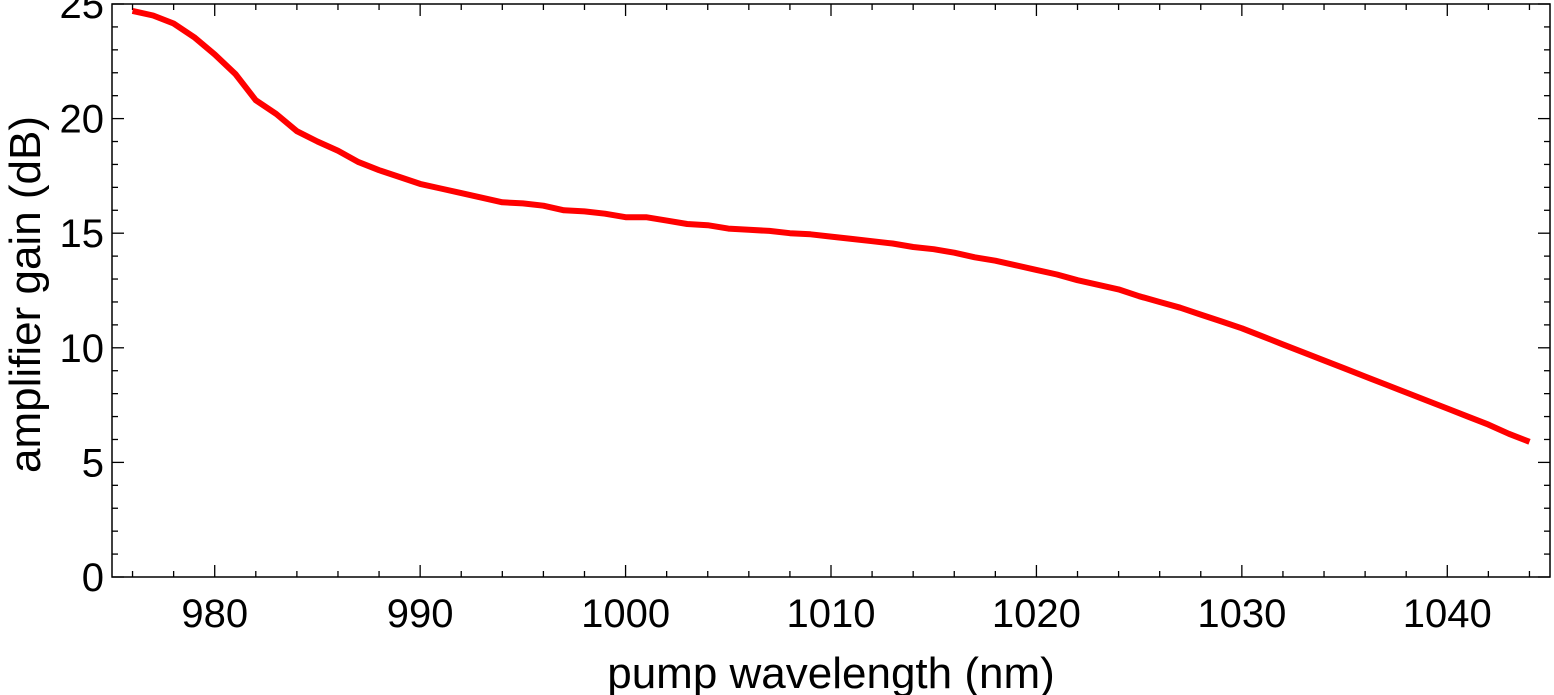 This screenshot has width=1554, height=695. What do you see at coordinates (625, 614) in the screenshot?
I see `x-tick-label: 1000` at bounding box center [625, 614].